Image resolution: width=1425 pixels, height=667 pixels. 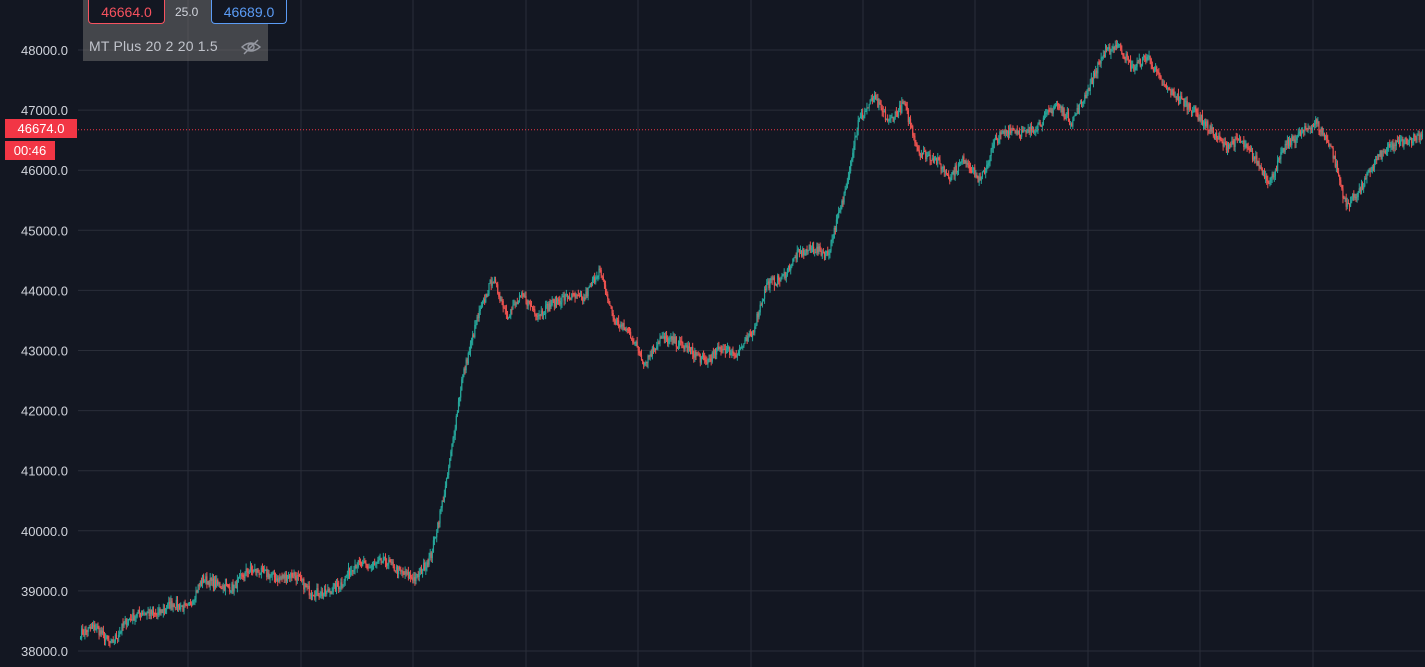 What do you see at coordinates (44, 230) in the screenshot?
I see `y-tick-label: 45000.0` at bounding box center [44, 230].